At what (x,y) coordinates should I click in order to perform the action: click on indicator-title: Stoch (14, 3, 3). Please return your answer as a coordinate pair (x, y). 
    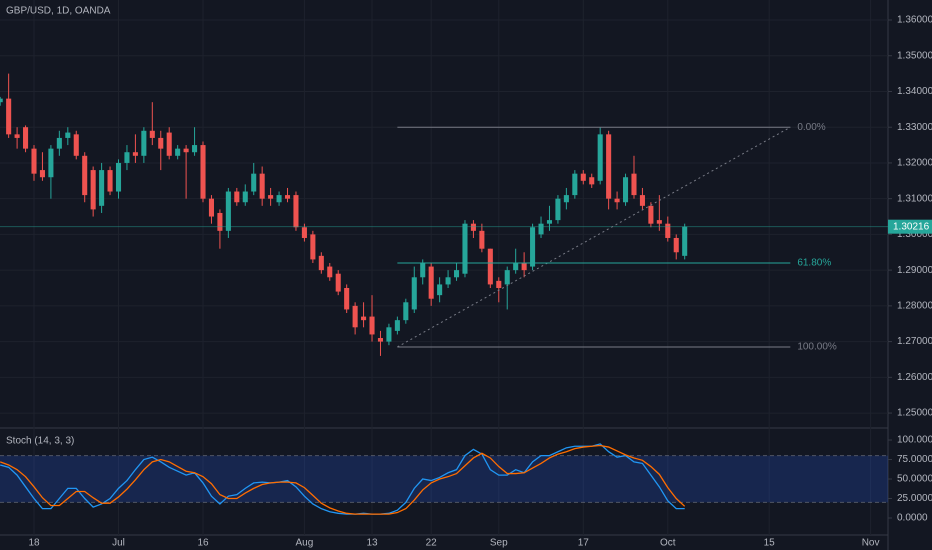
    Looking at the image, I should click on (40, 441).